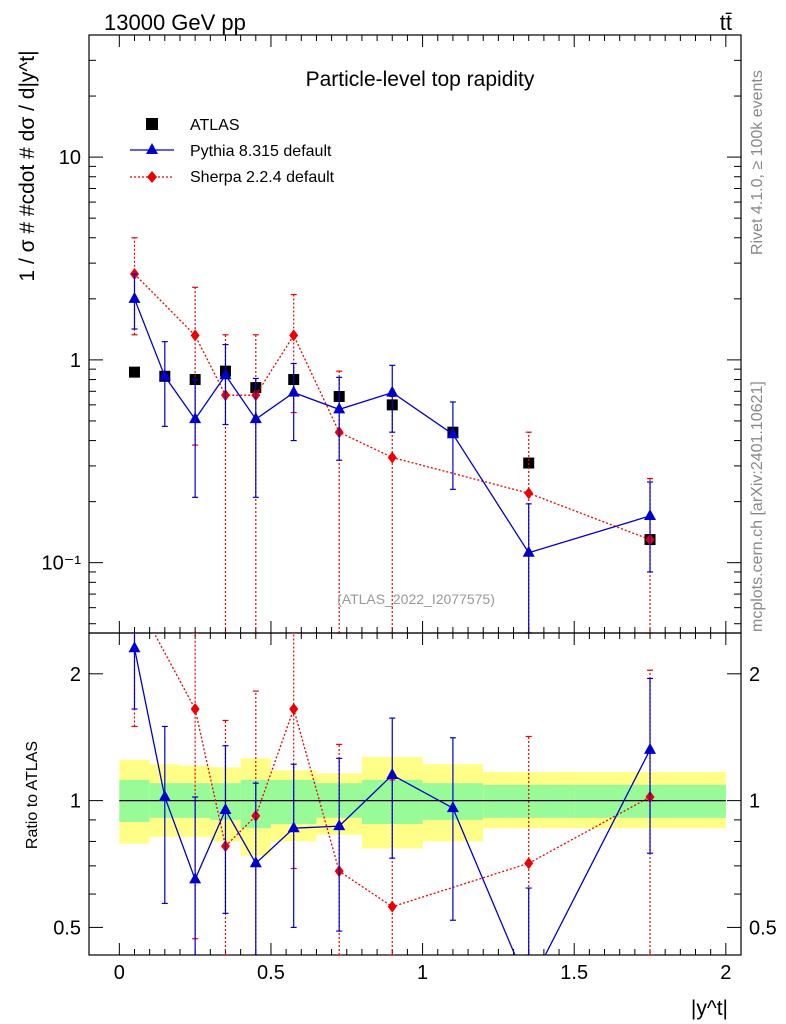  I want to click on x-tick-label: 2, so click(725, 973).